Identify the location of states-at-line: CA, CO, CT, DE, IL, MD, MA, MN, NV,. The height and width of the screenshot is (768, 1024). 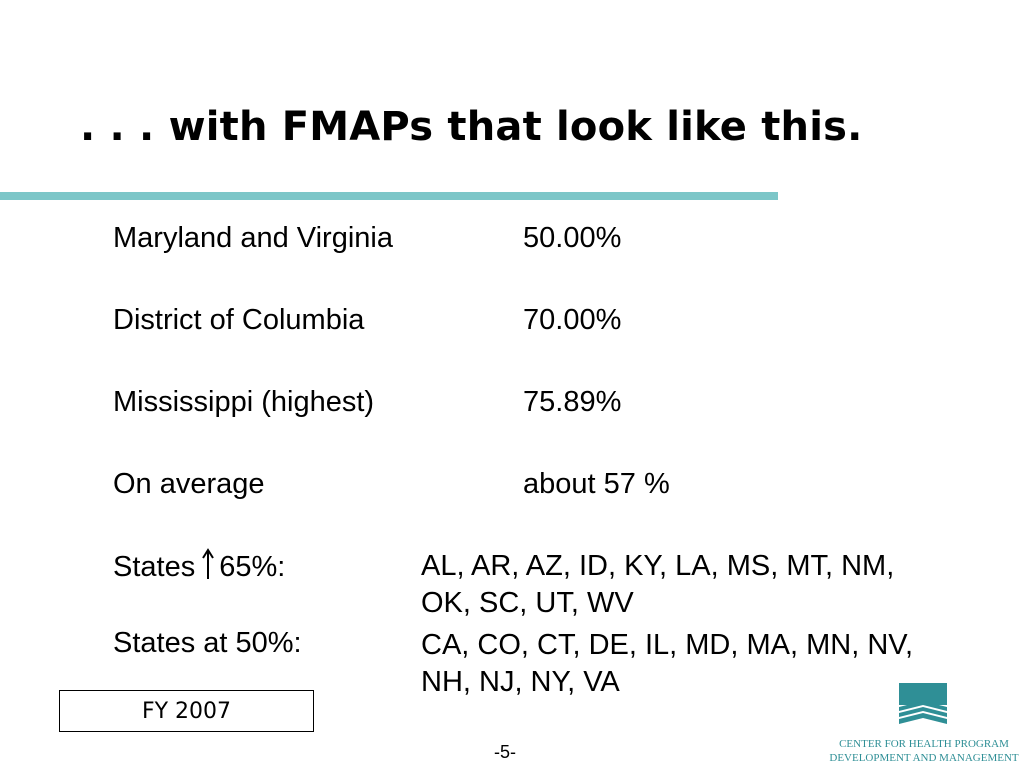
(667, 645).